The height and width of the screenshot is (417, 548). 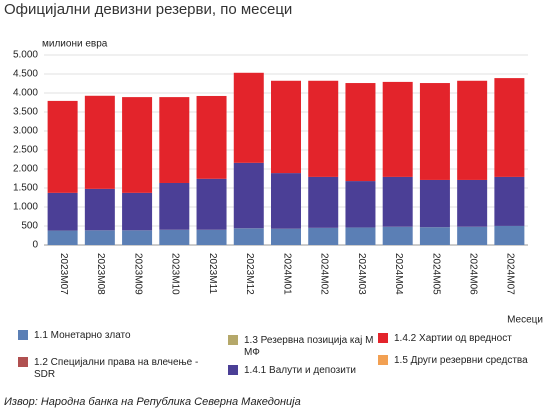 What do you see at coordinates (35, 245) in the screenshot?
I see `y-tick-label: 0` at bounding box center [35, 245].